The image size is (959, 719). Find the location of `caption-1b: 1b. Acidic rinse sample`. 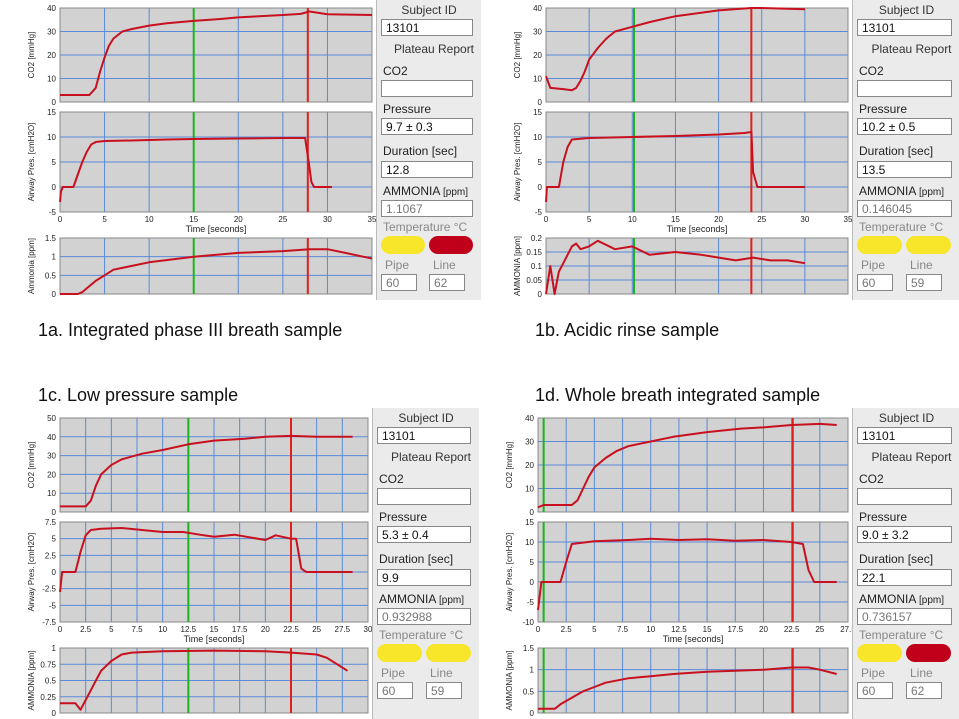

caption-1b: 1b. Acidic rinse sample is located at coordinates (627, 330).